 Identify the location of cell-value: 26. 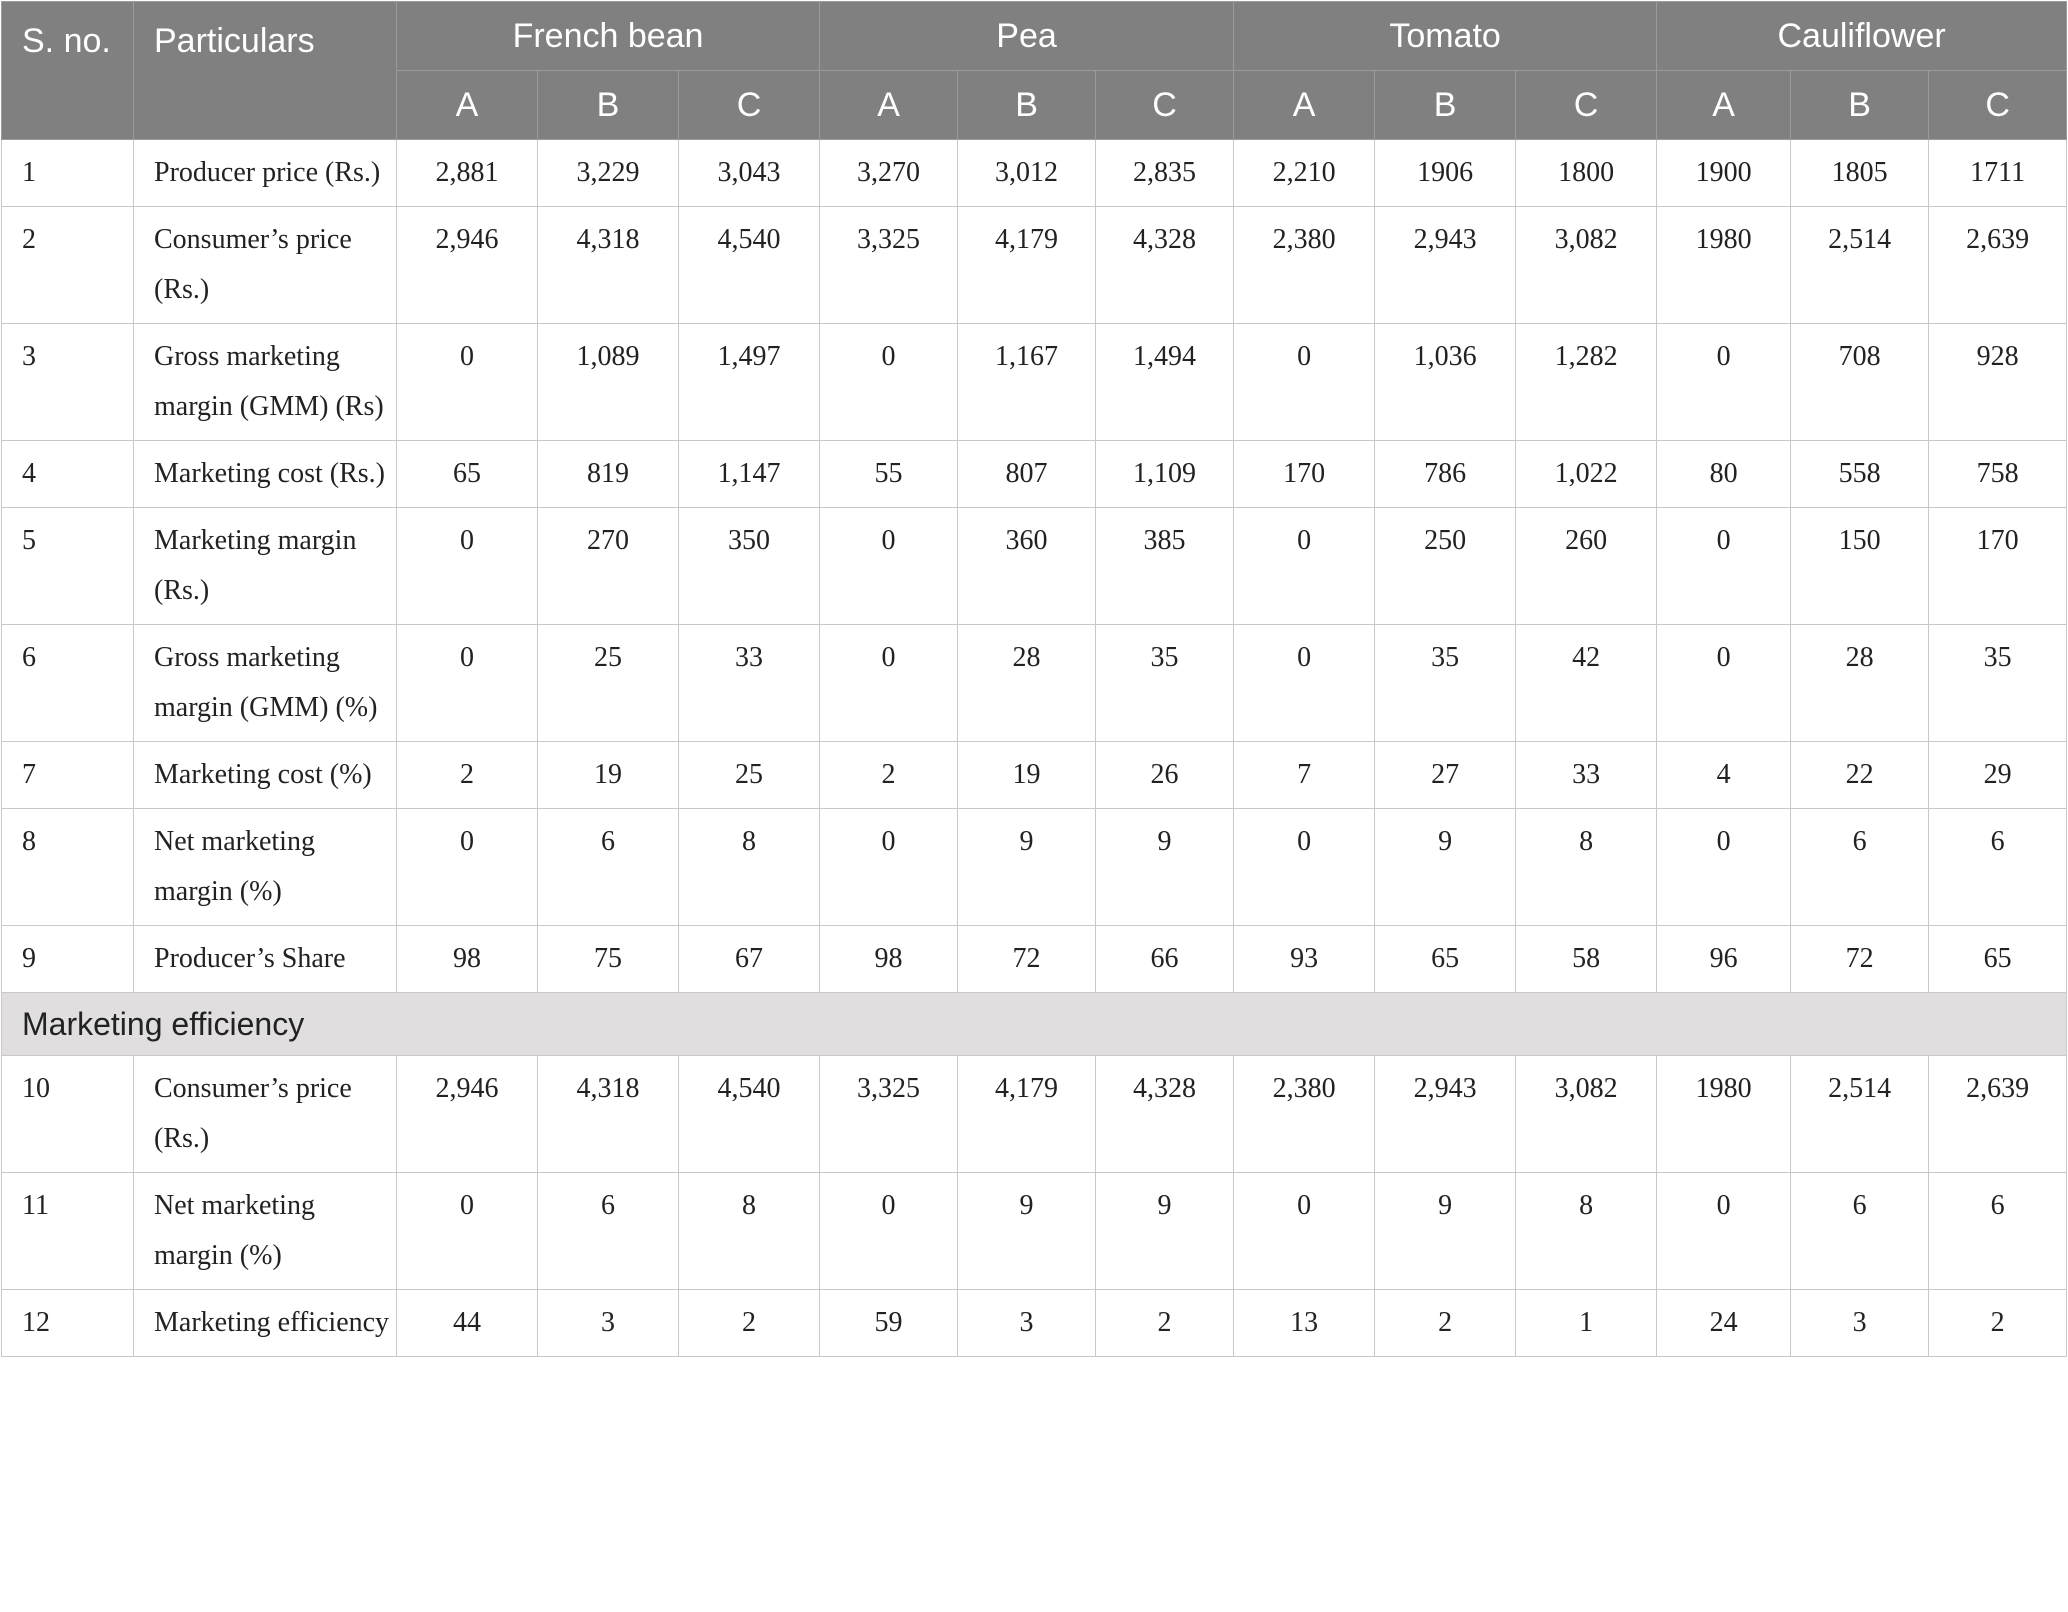
(1165, 775).